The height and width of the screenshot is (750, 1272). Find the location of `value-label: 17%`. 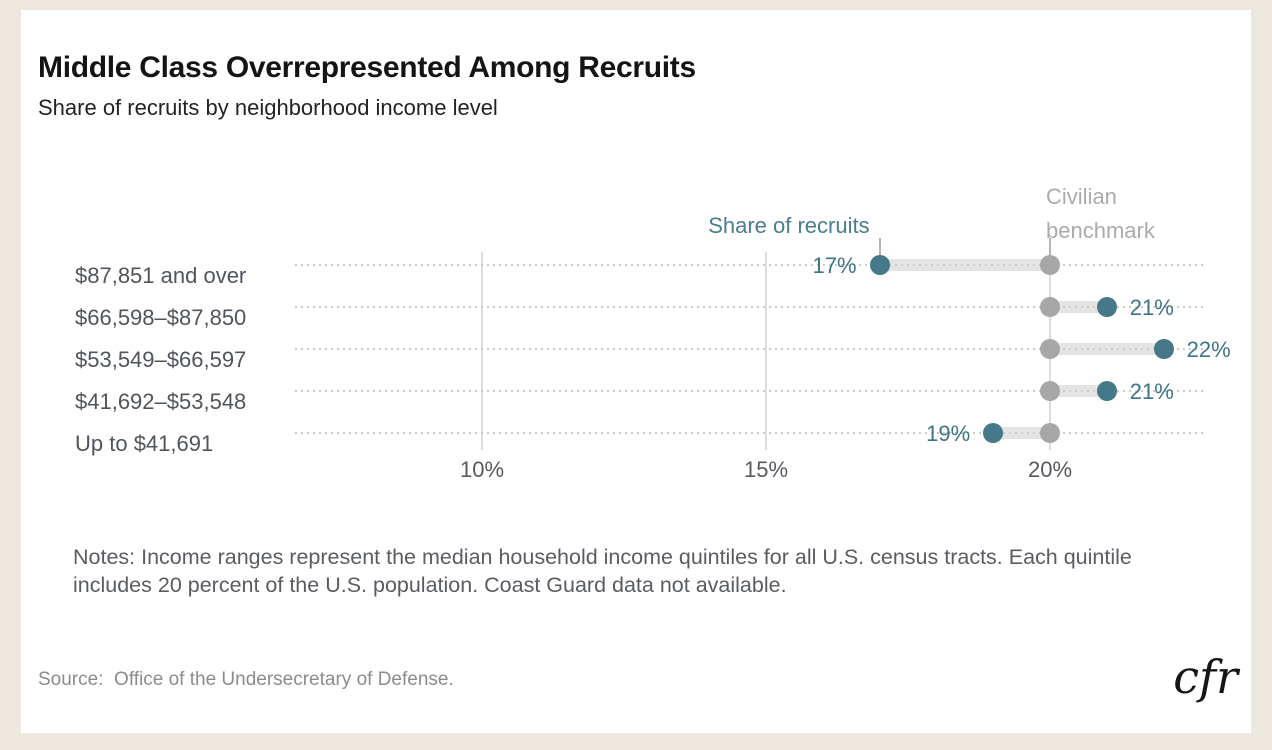

value-label: 17% is located at coordinates (834, 265).